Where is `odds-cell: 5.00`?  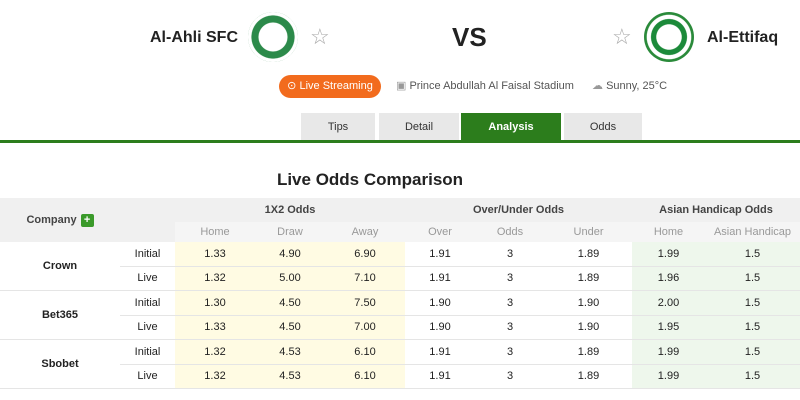 odds-cell: 5.00 is located at coordinates (290, 278).